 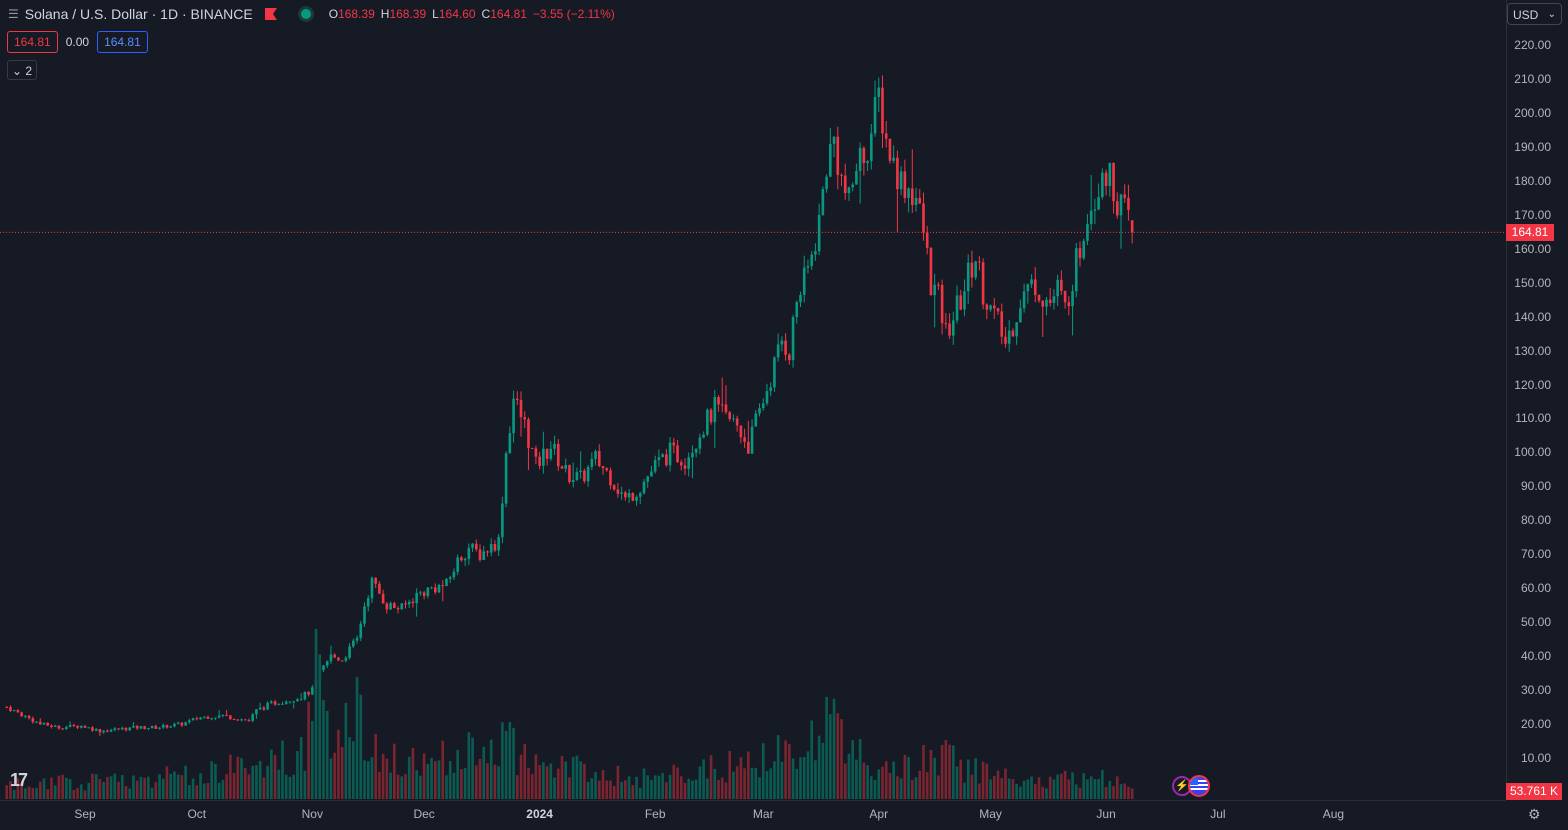 I want to click on tradingview-logo-icon: 17, so click(x=19, y=780).